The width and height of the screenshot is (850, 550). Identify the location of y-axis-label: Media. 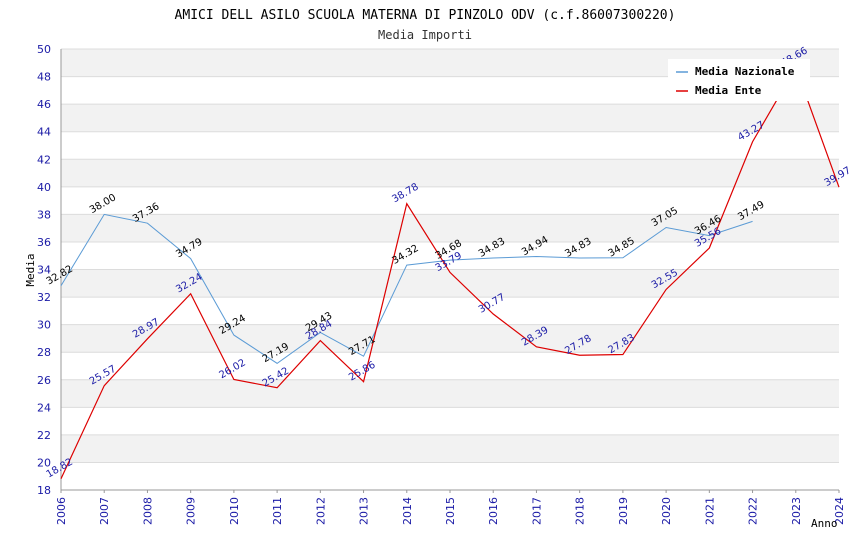
(30, 269).